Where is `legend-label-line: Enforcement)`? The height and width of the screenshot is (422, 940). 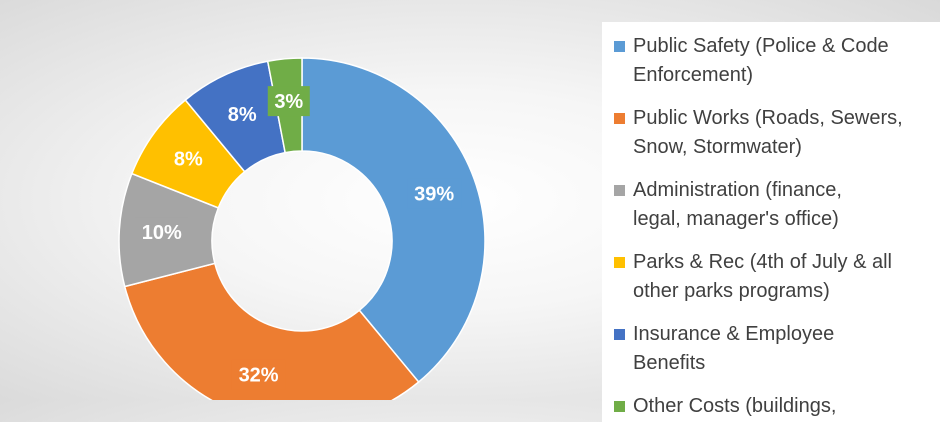
legend-label-line: Enforcement) is located at coordinates (693, 75).